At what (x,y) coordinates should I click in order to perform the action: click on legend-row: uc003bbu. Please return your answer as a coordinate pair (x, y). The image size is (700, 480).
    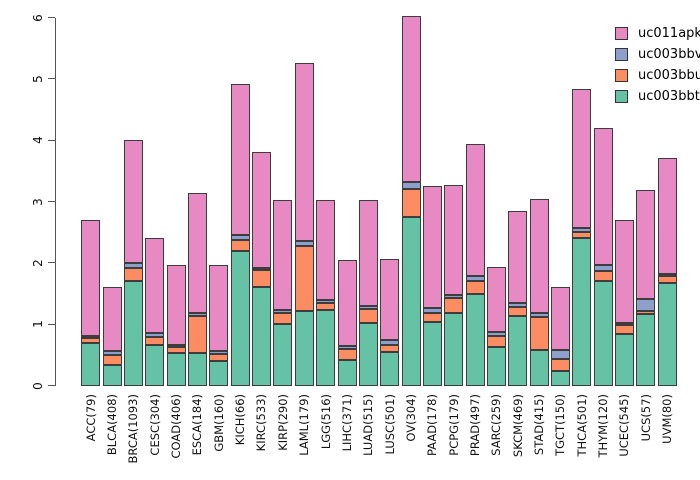
    Looking at the image, I should click on (657, 75).